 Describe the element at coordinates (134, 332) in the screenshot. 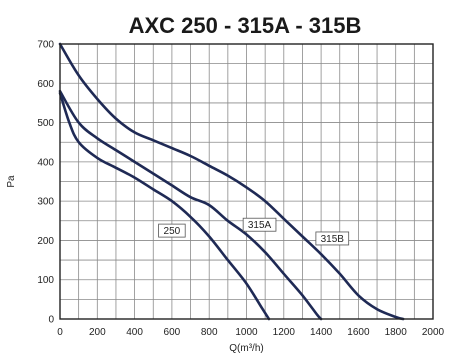

I see `x-tick-label: 400` at that location.